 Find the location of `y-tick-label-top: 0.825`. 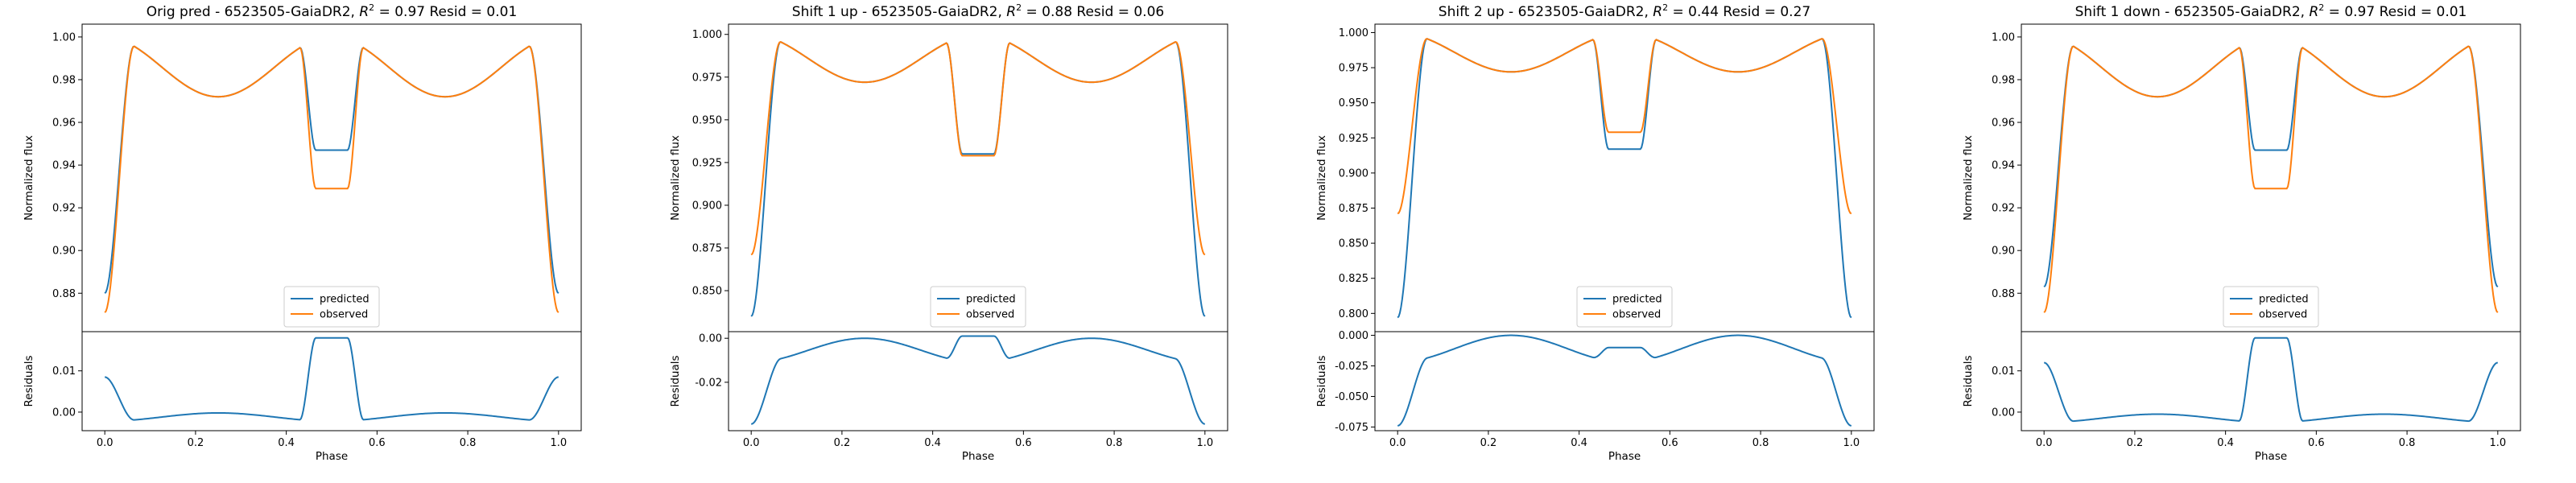

y-tick-label-top: 0.825 is located at coordinates (1353, 279).